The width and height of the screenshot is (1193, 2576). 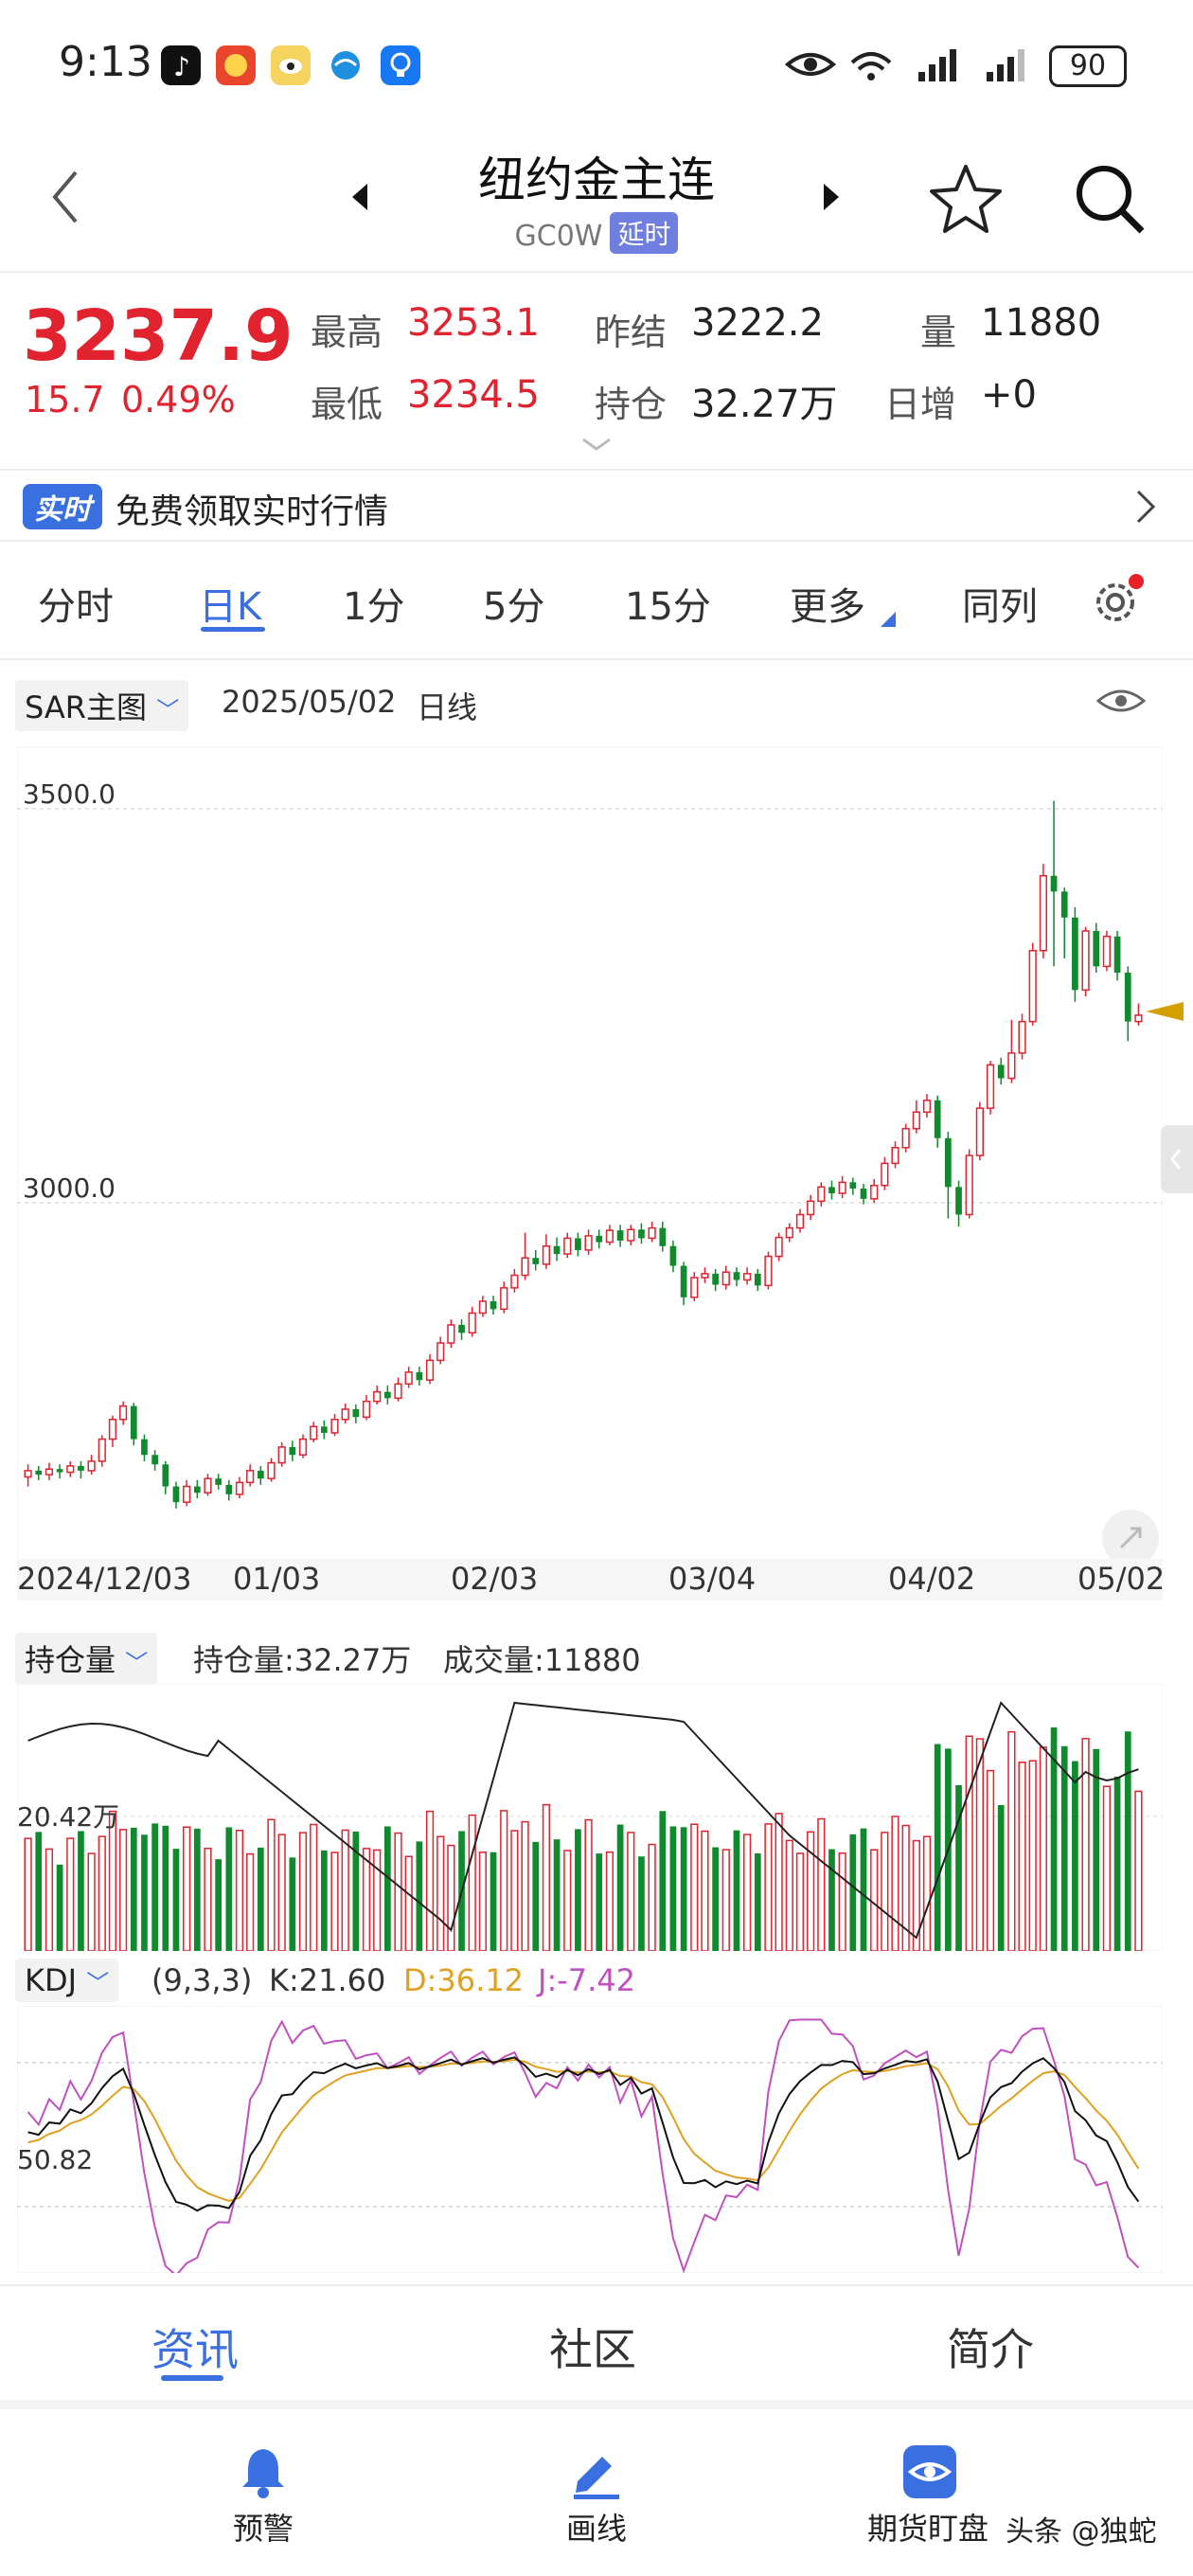 I want to click on kdj-divider, so click(x=596, y=2285).